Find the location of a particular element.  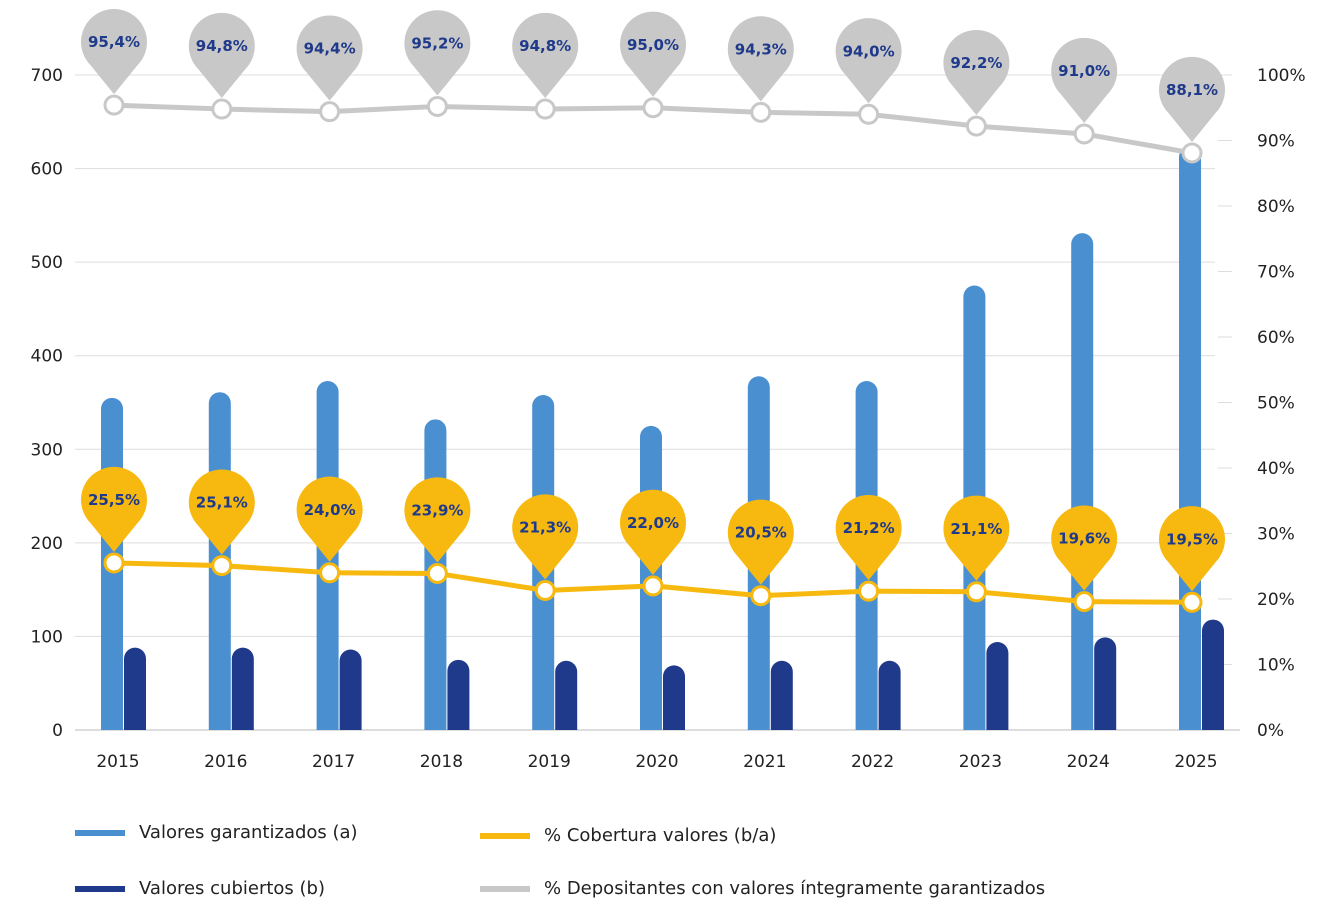

pin-cobertura: 25,5% is located at coordinates (114, 509).